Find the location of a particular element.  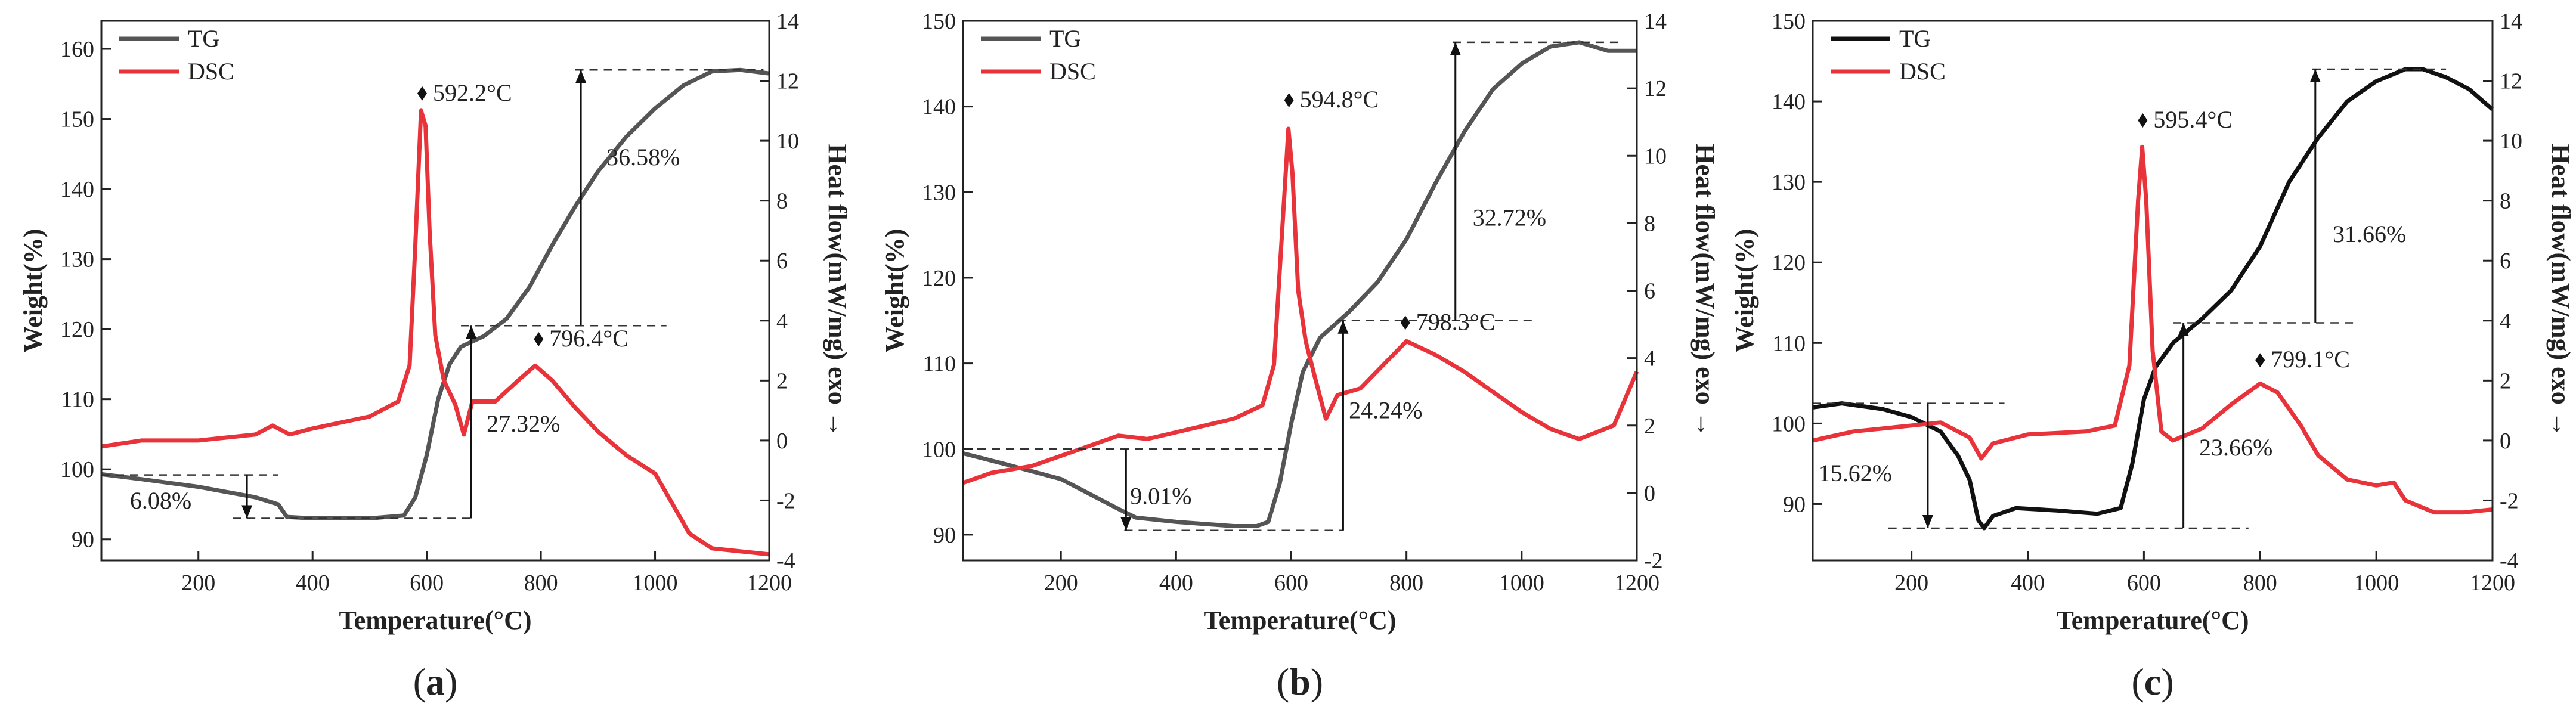

mass-change-label: 23.66% is located at coordinates (2235, 447).